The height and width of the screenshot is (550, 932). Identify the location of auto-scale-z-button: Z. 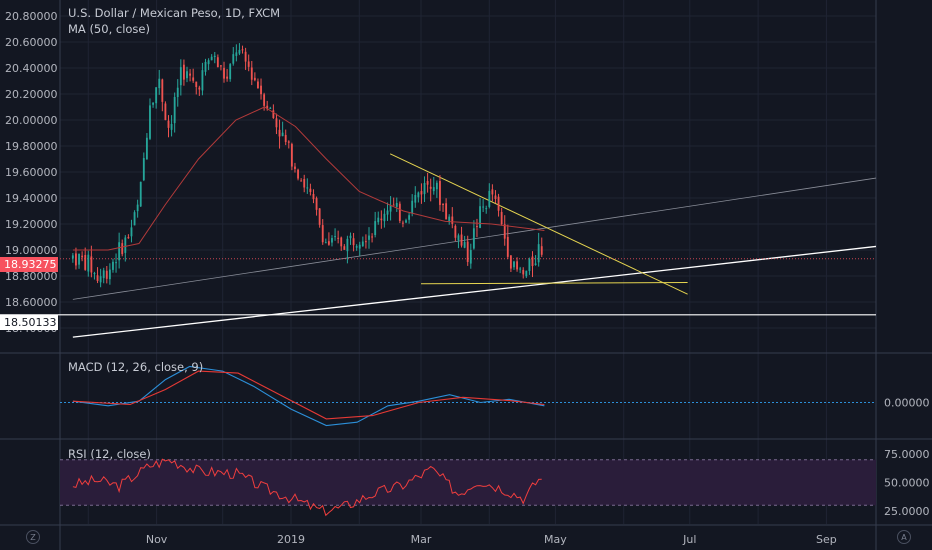
(33, 537).